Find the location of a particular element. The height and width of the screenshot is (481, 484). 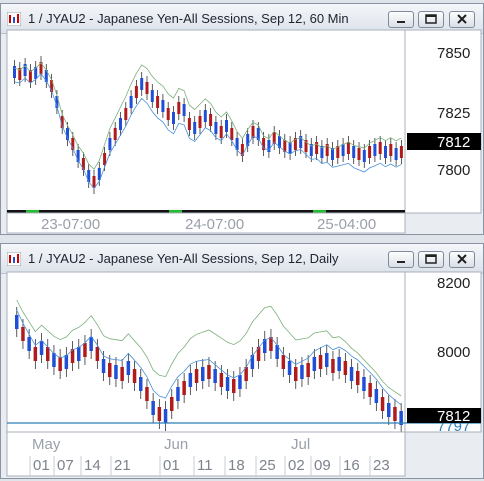

maximize-icon is located at coordinates (431, 259).